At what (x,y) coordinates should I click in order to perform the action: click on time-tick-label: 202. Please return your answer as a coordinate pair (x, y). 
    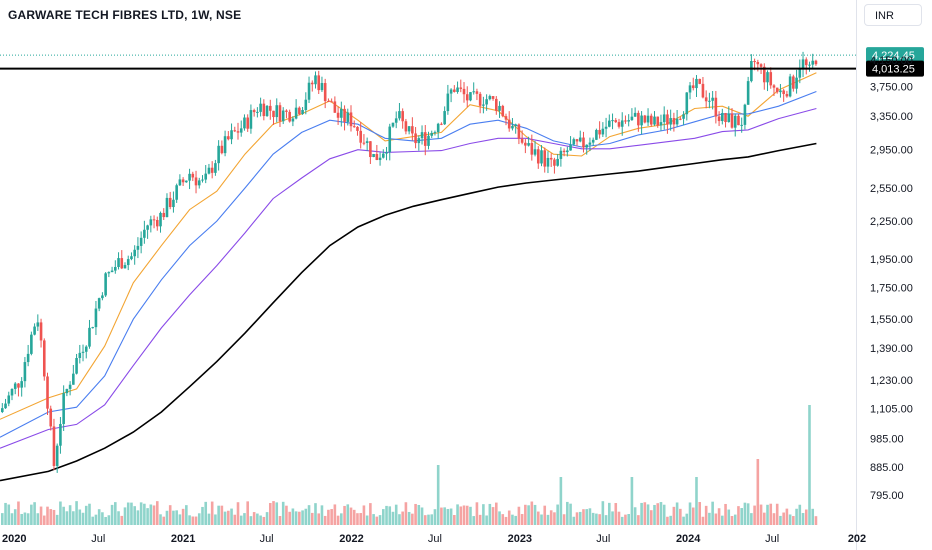
    Looking at the image, I should click on (857, 539).